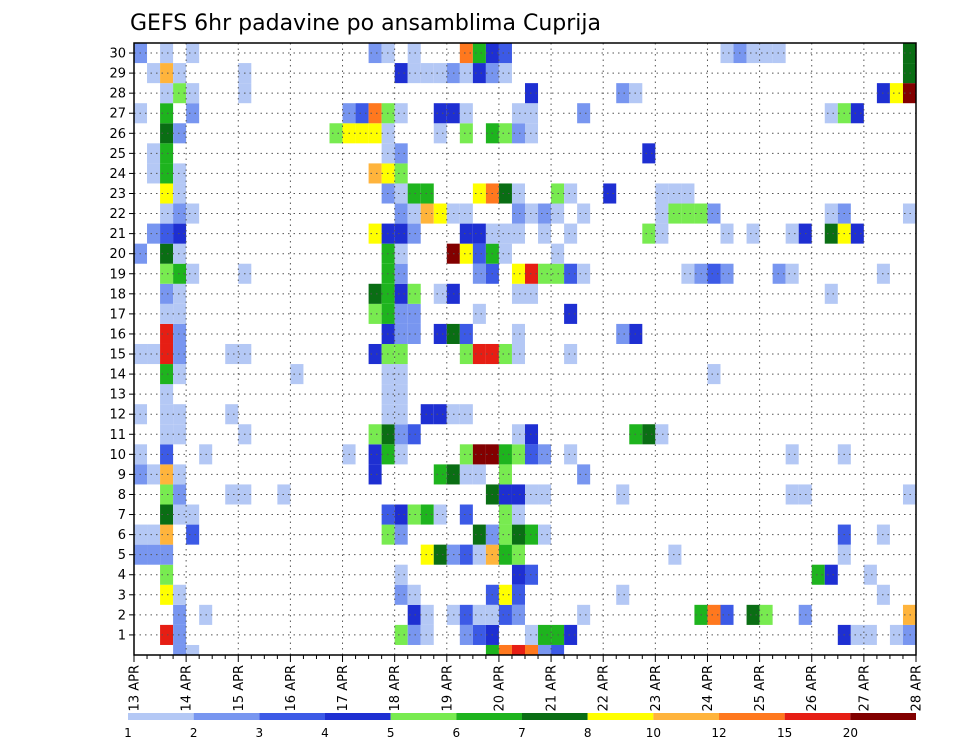 The width and height of the screenshot is (960, 742). What do you see at coordinates (117, 254) in the screenshot?
I see `y-tick-label: 20` at bounding box center [117, 254].